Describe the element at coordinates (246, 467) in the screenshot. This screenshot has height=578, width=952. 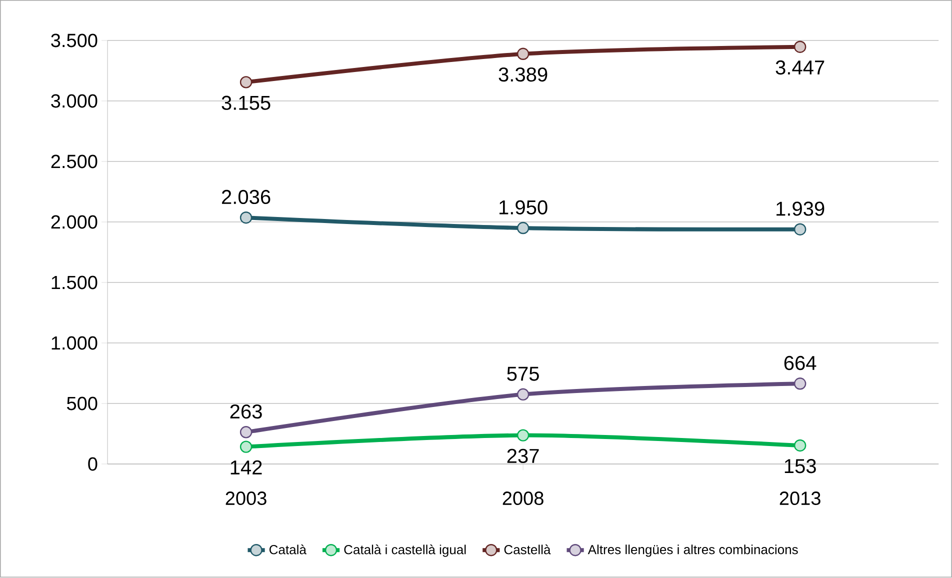
I see `data-label: 142` at that location.